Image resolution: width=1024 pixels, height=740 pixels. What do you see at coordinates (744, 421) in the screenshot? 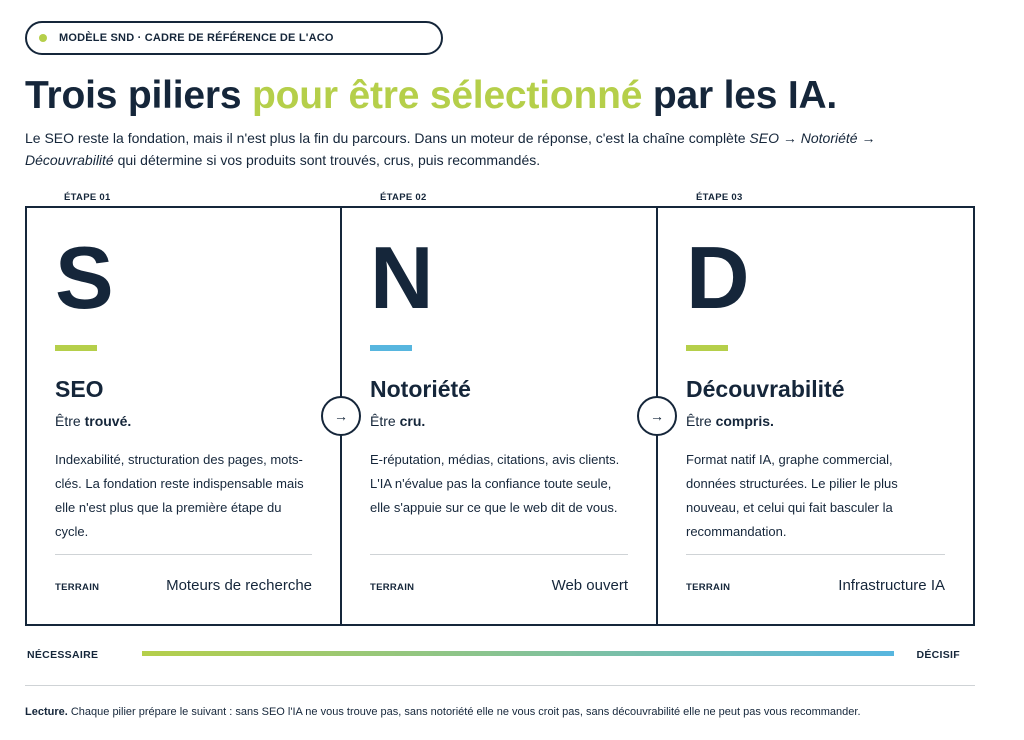
I see `tagline-emphasis: compris.` at bounding box center [744, 421].